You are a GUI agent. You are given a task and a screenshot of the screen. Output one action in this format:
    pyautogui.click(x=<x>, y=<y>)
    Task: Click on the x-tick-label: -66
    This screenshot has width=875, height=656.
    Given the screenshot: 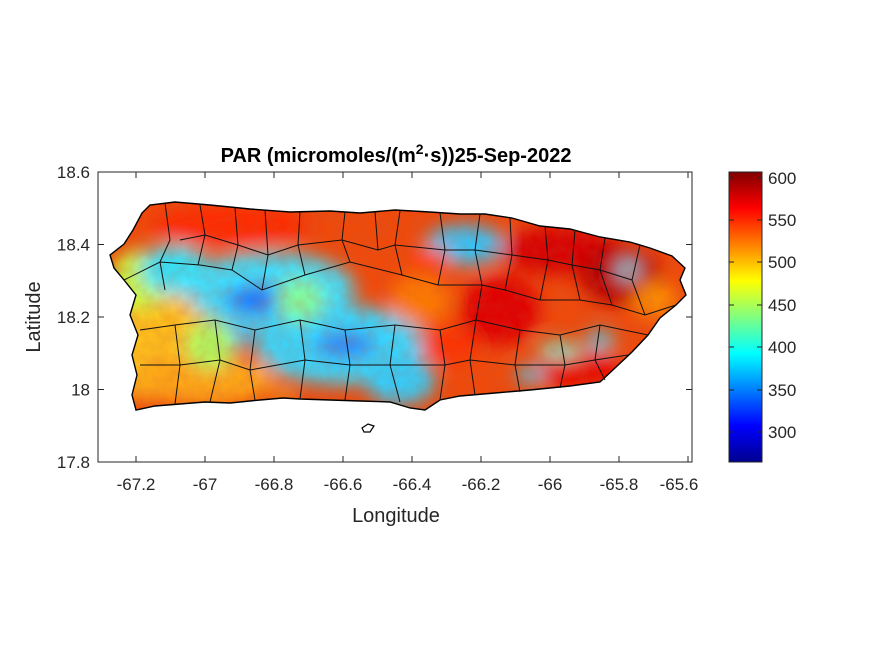 What is the action you would take?
    pyautogui.click(x=550, y=484)
    